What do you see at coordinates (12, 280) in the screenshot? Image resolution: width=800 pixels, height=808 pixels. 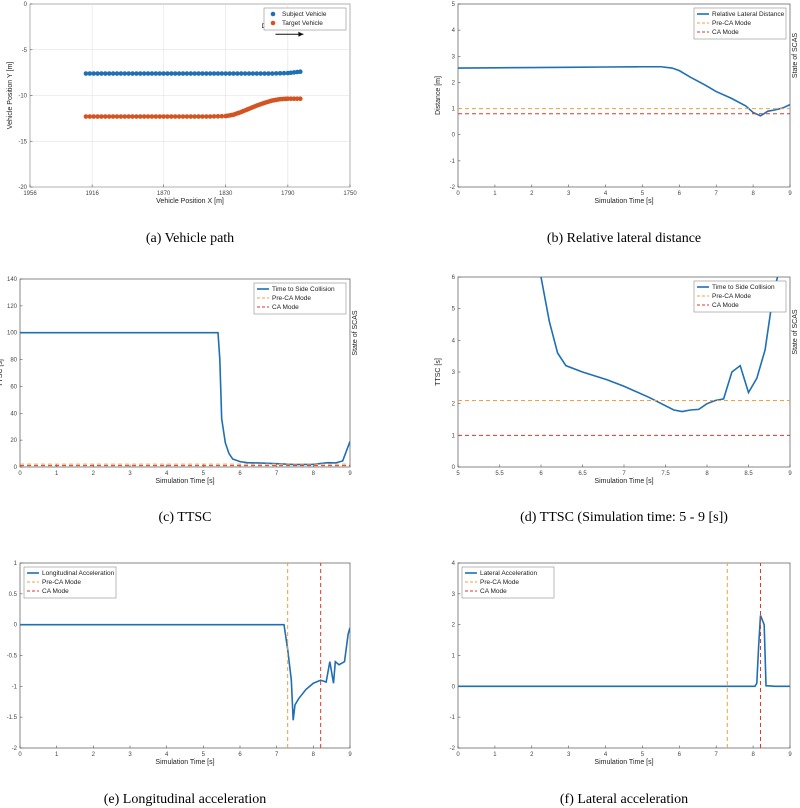 I see `y-tick-label: 140` at bounding box center [12, 280].